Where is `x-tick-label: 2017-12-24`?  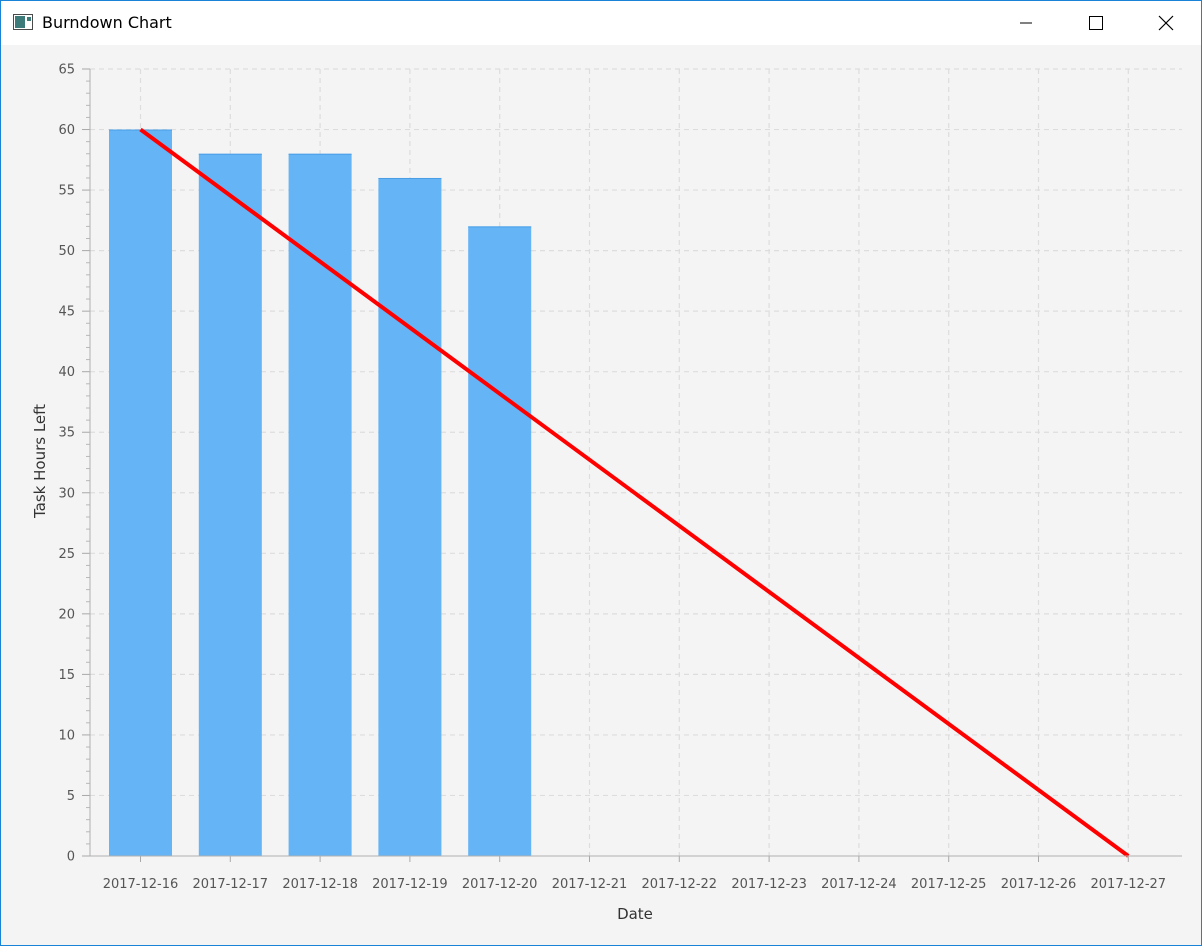 x-tick-label: 2017-12-24 is located at coordinates (859, 884).